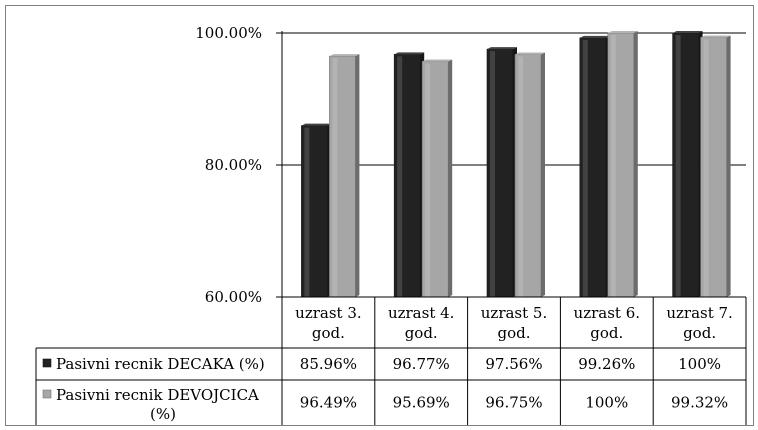  I want to click on data-label: 97.56%, so click(513, 364).